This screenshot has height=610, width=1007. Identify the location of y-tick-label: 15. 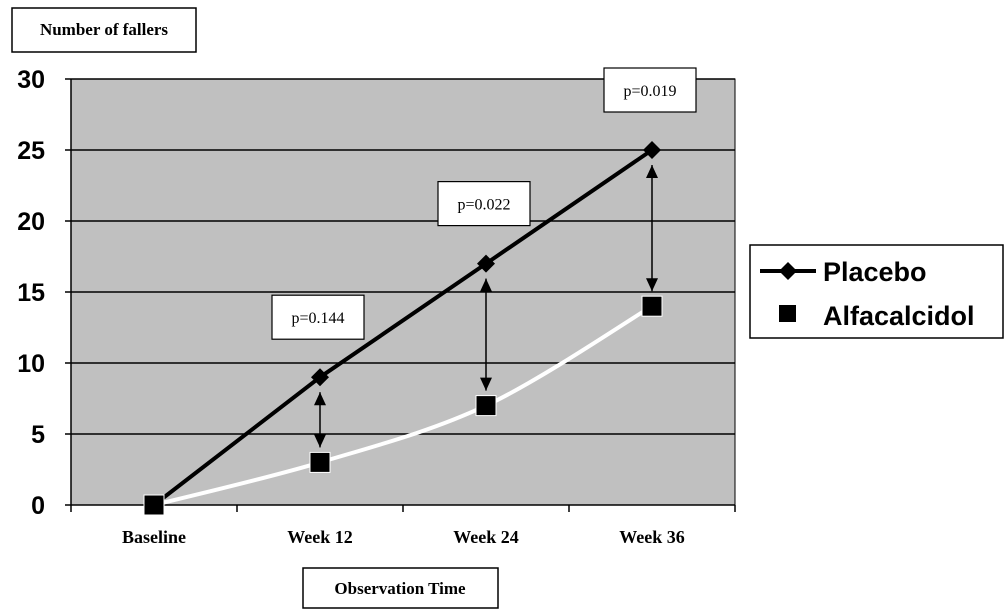
(31, 293).